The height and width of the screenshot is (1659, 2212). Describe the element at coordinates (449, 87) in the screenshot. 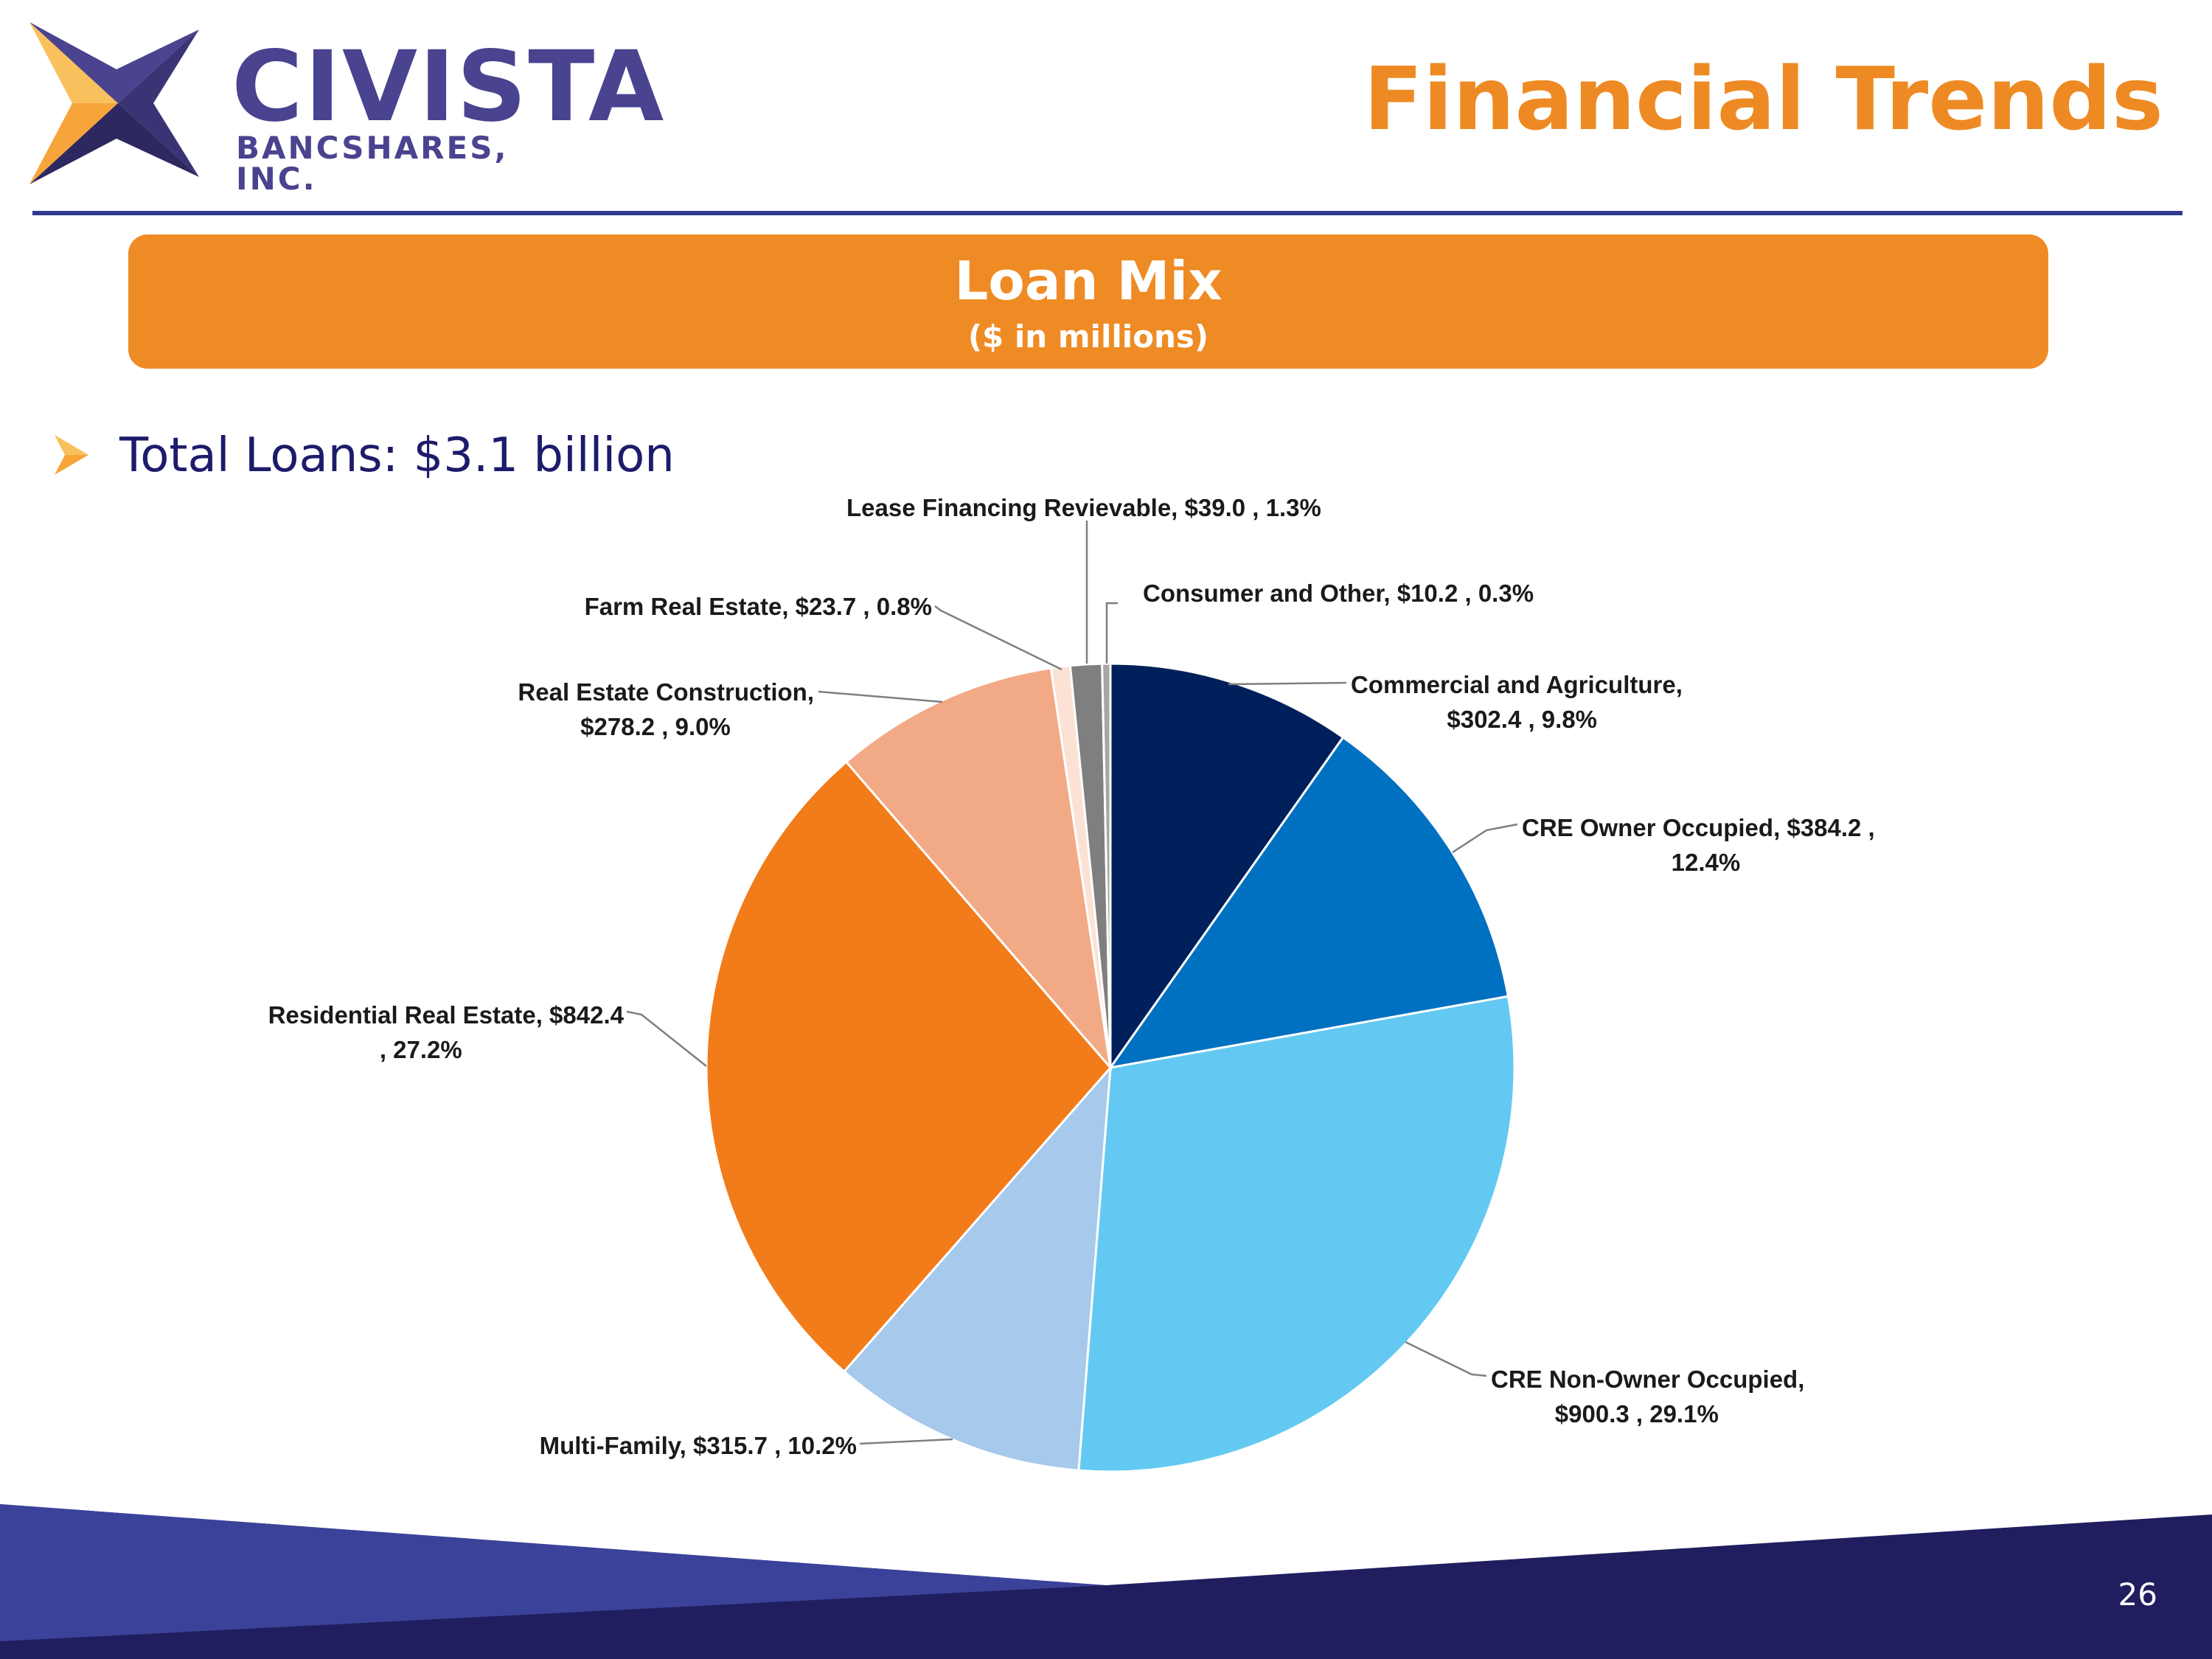

I see `logo-wordmark: CIVISTA` at that location.